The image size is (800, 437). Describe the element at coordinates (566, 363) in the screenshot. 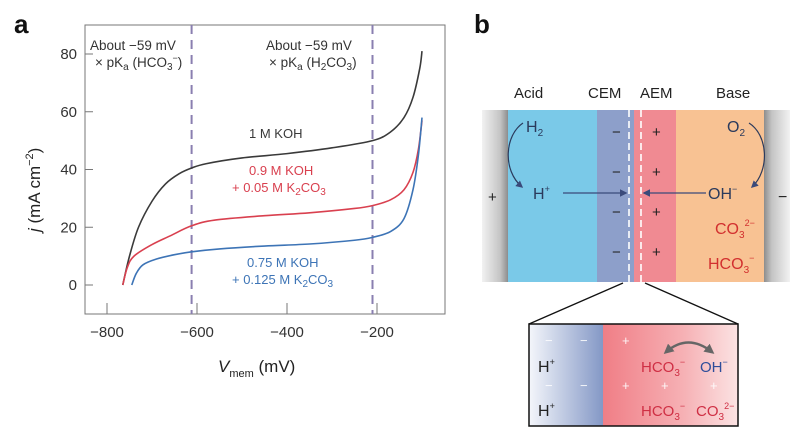

I see `inset-cem-marks: − − − −` at that location.